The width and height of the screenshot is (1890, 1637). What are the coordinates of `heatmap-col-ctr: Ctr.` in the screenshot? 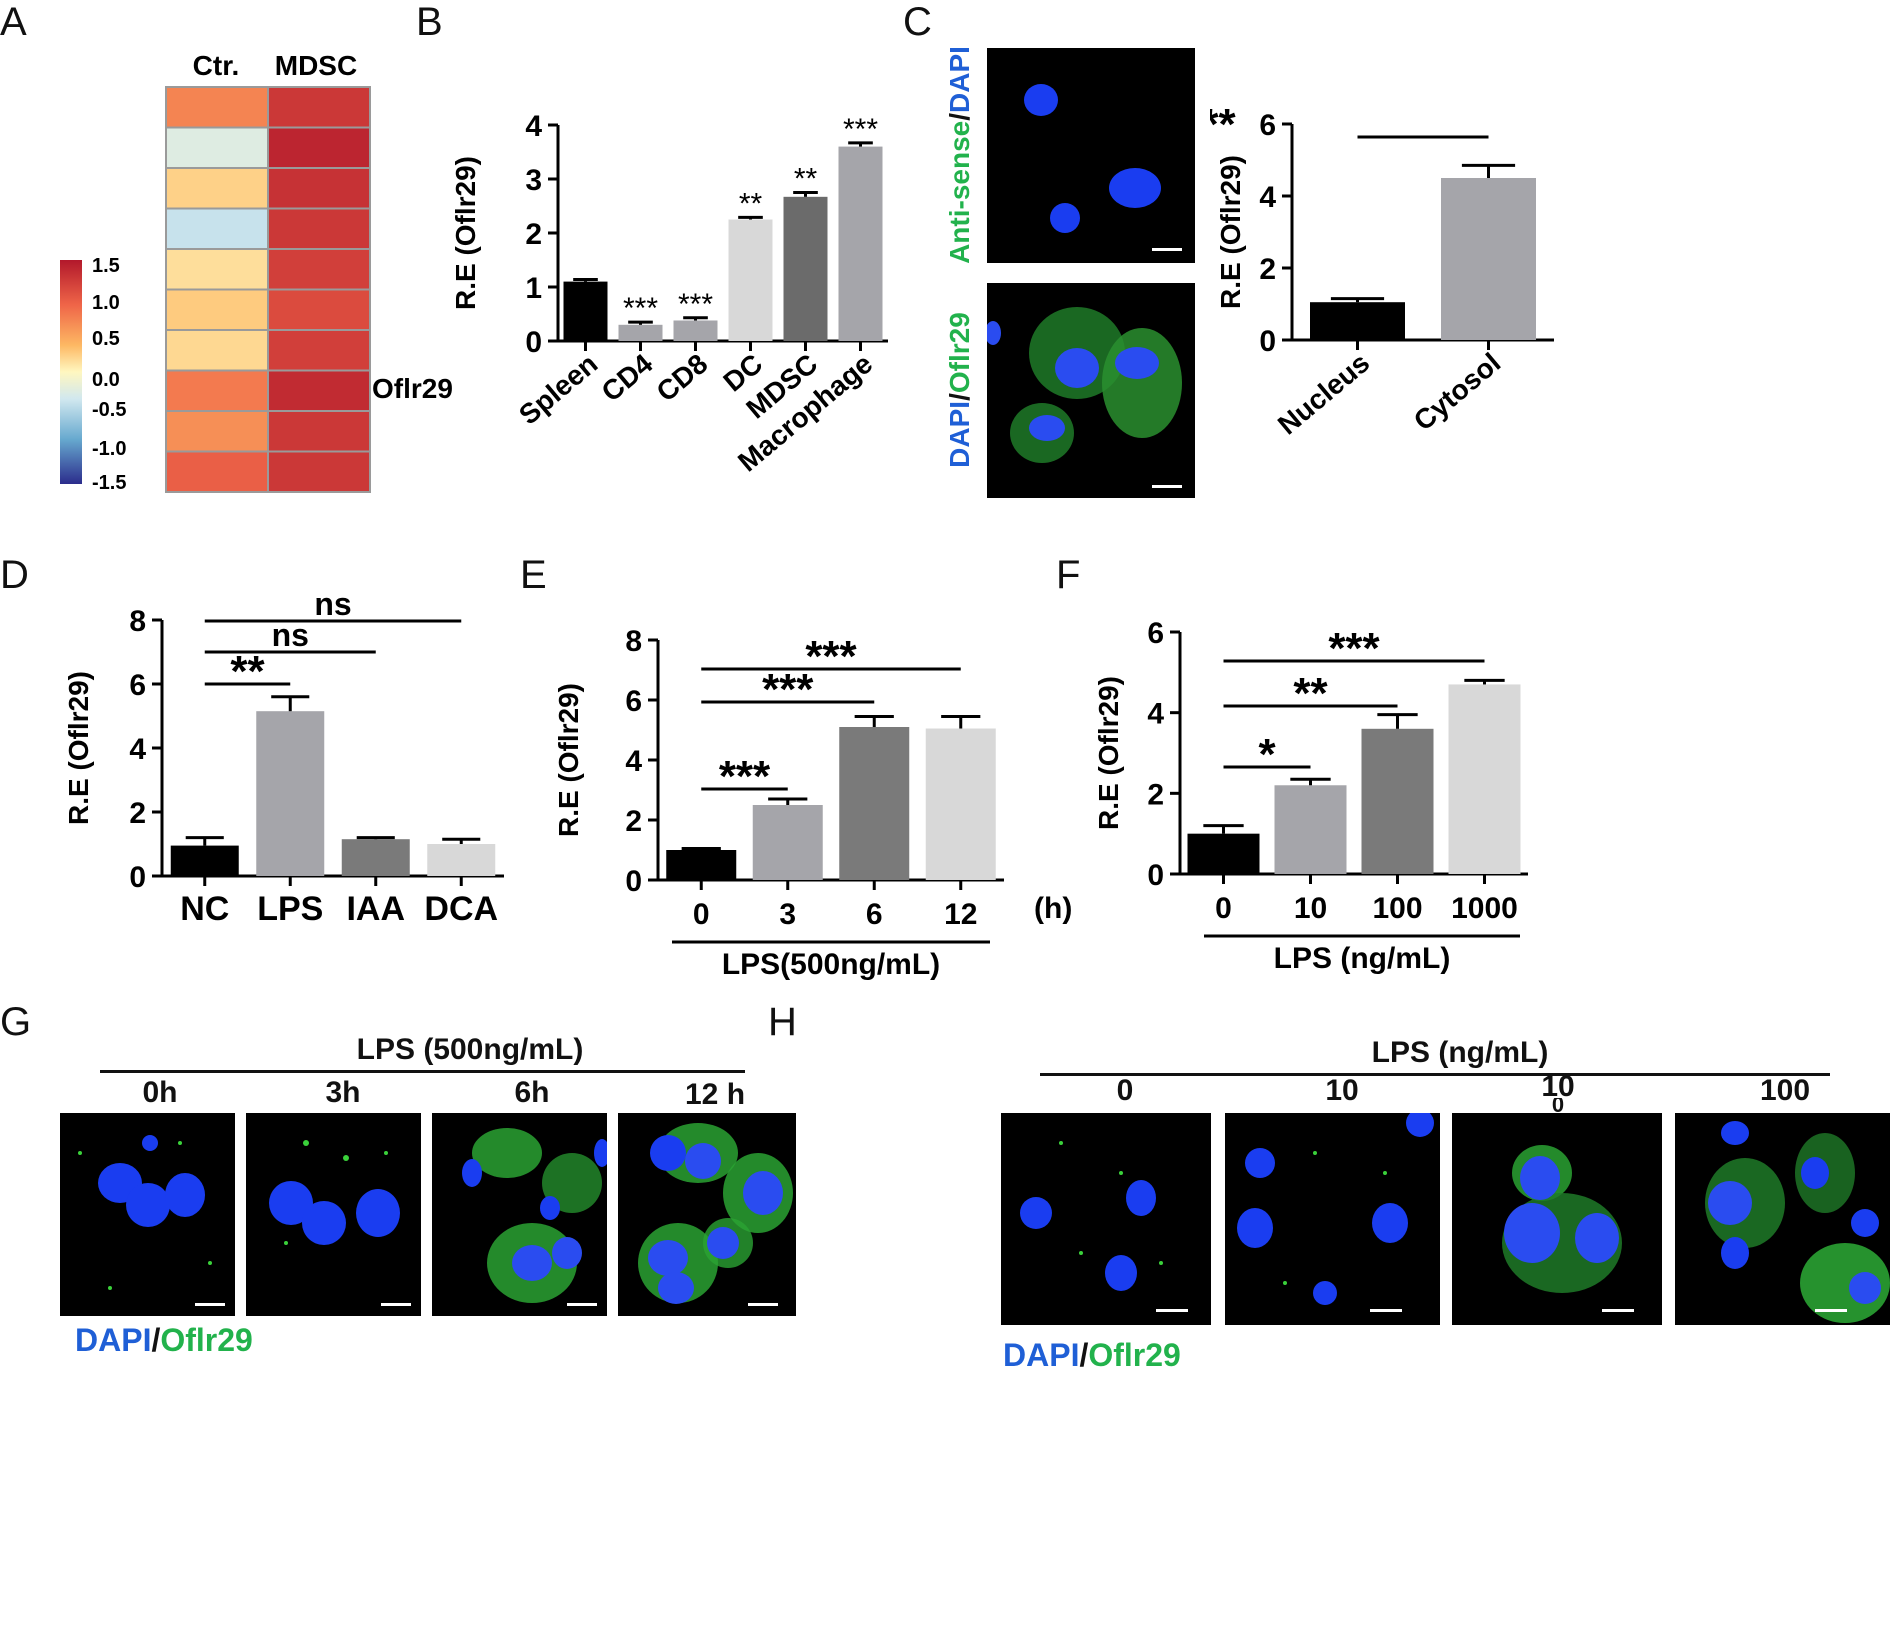 It's located at (216, 65).